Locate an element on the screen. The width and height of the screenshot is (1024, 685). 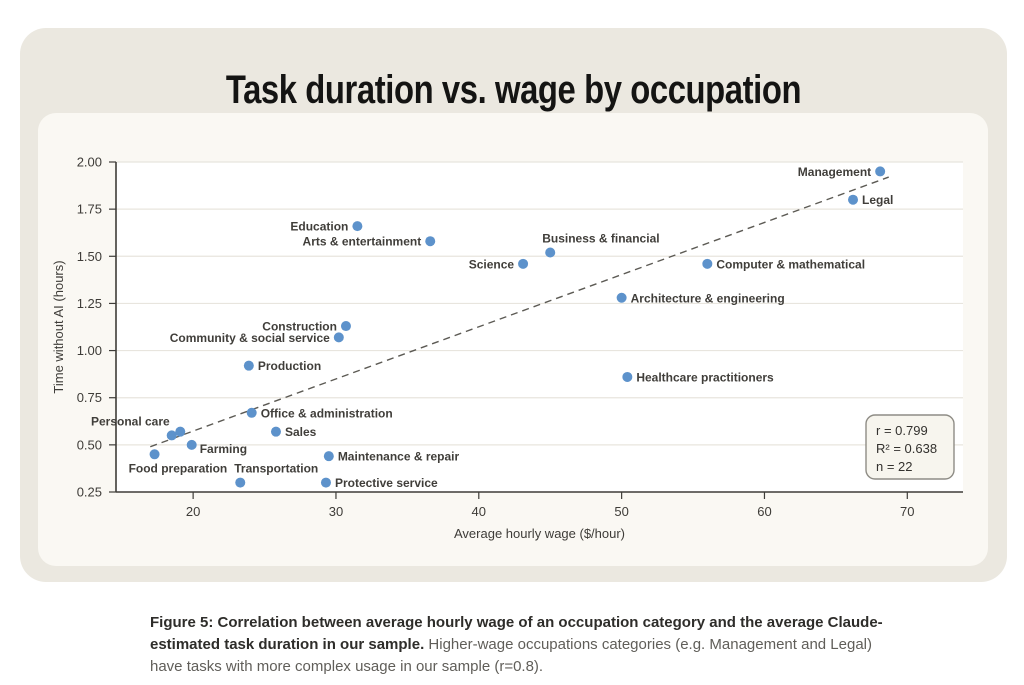
data-point-label: Science is located at coordinates (492, 264).